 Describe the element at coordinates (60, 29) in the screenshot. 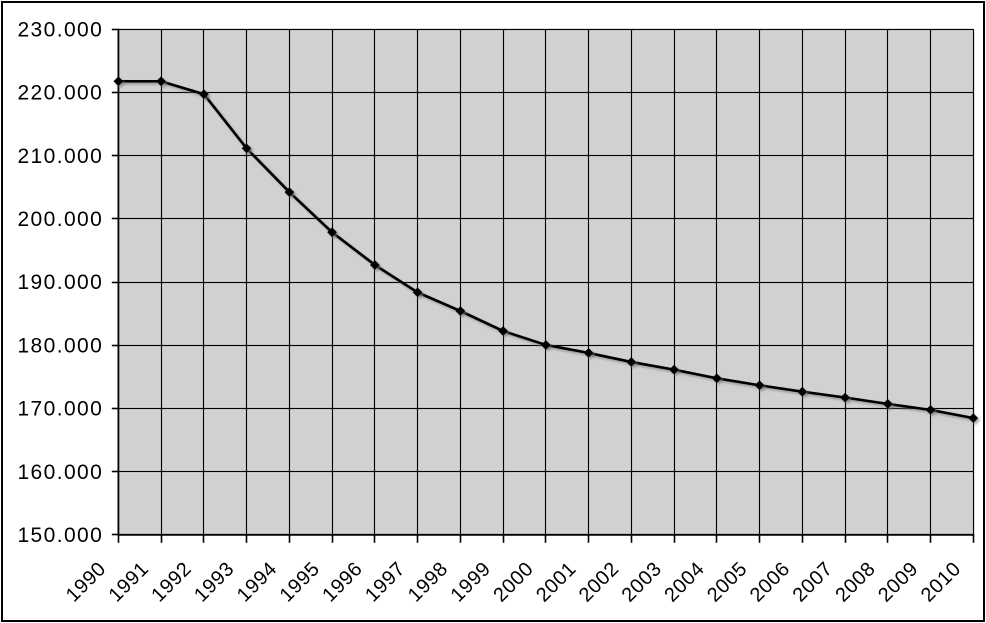

I see `svg-text: 230.000` at that location.